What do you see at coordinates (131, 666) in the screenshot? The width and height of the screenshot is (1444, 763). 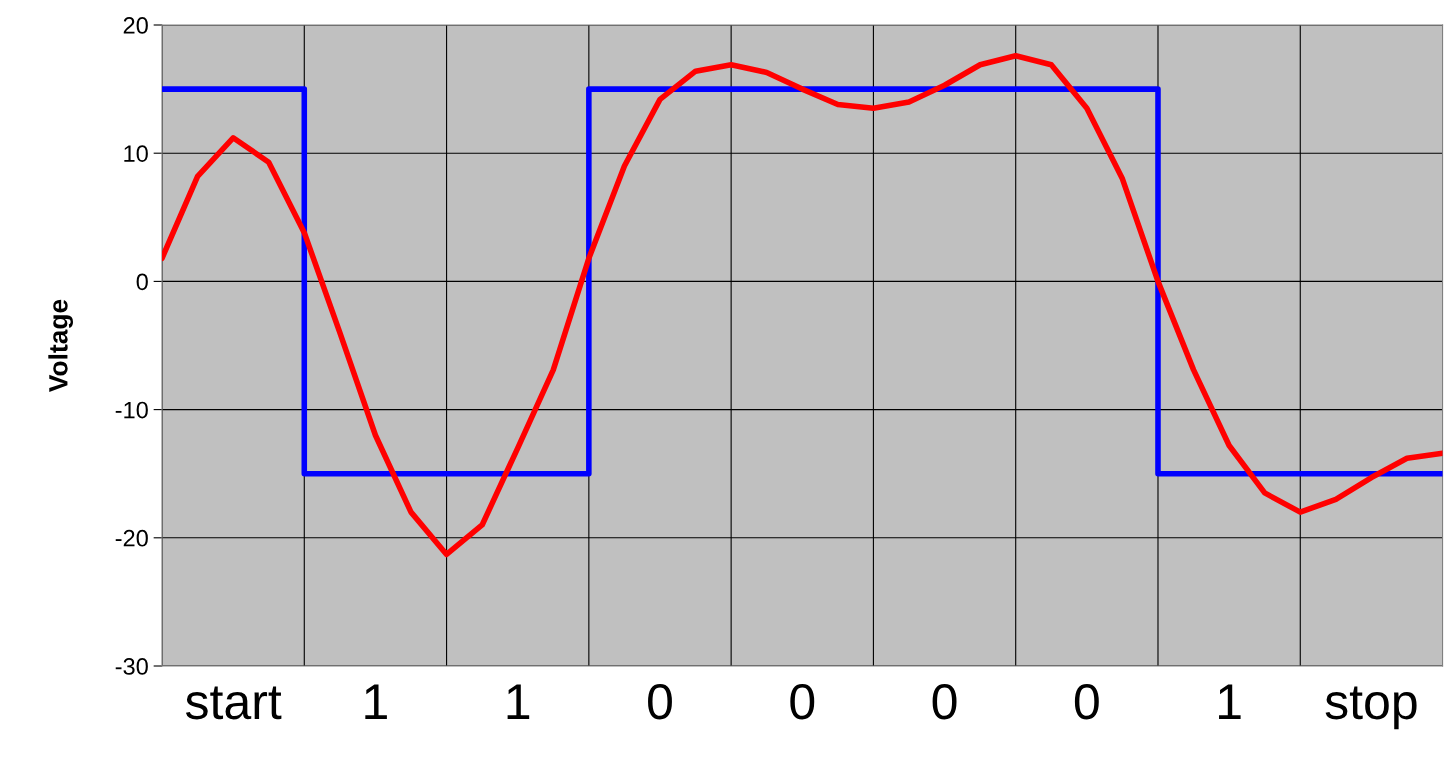 I see `y-tick-label: -30` at bounding box center [131, 666].